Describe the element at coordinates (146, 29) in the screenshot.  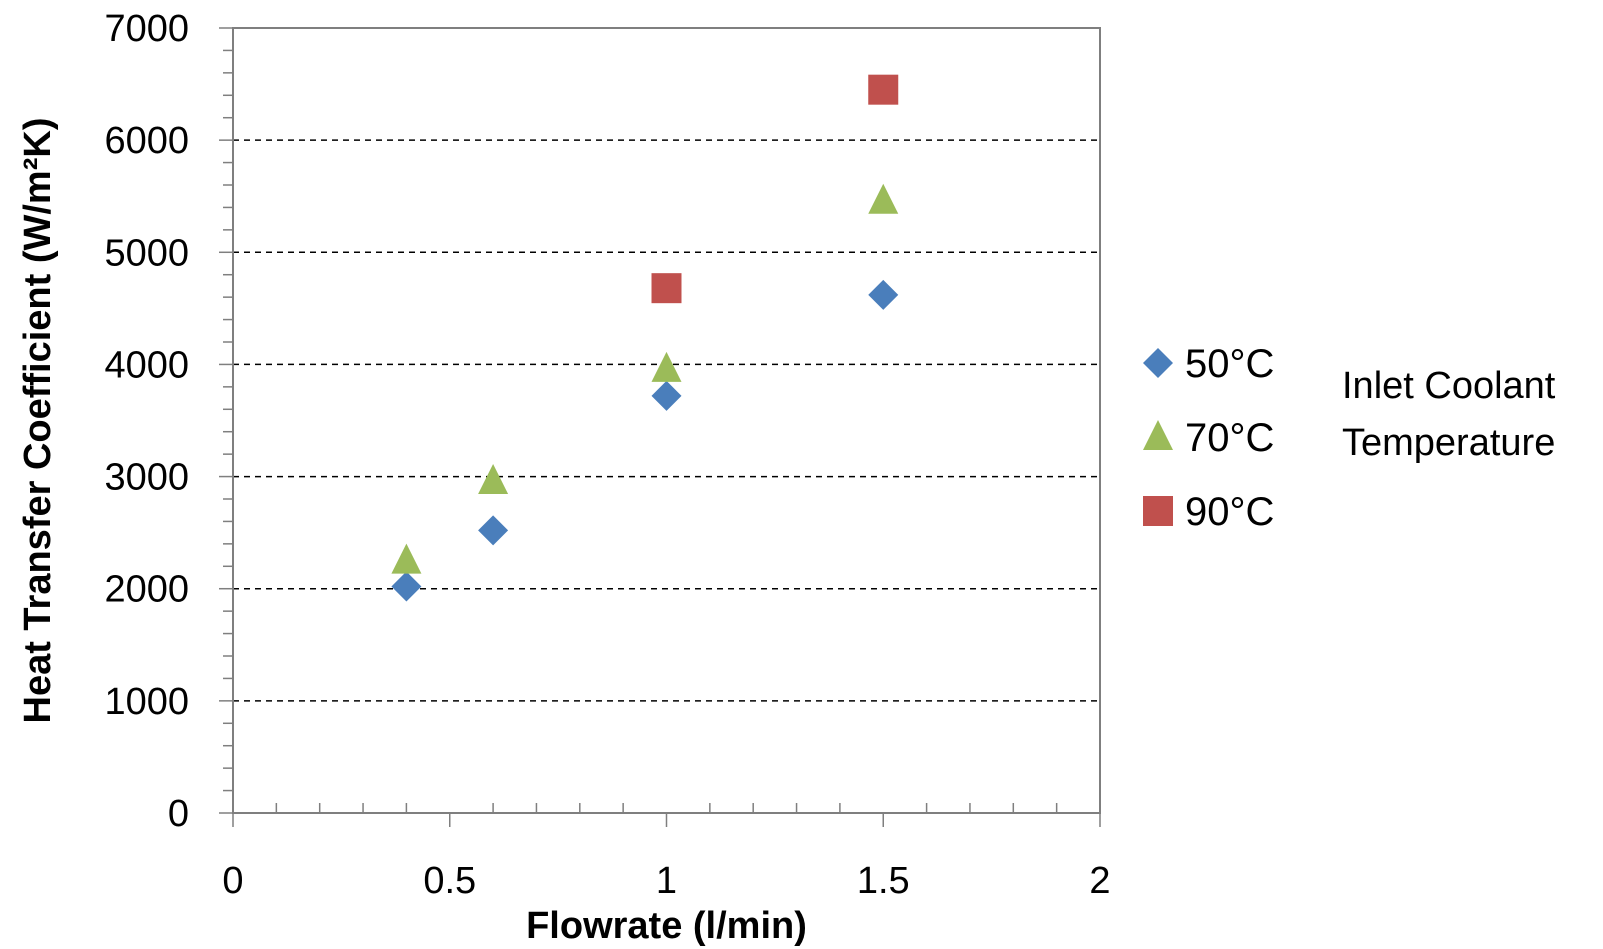
I see `y-tick-label: 7000` at that location.